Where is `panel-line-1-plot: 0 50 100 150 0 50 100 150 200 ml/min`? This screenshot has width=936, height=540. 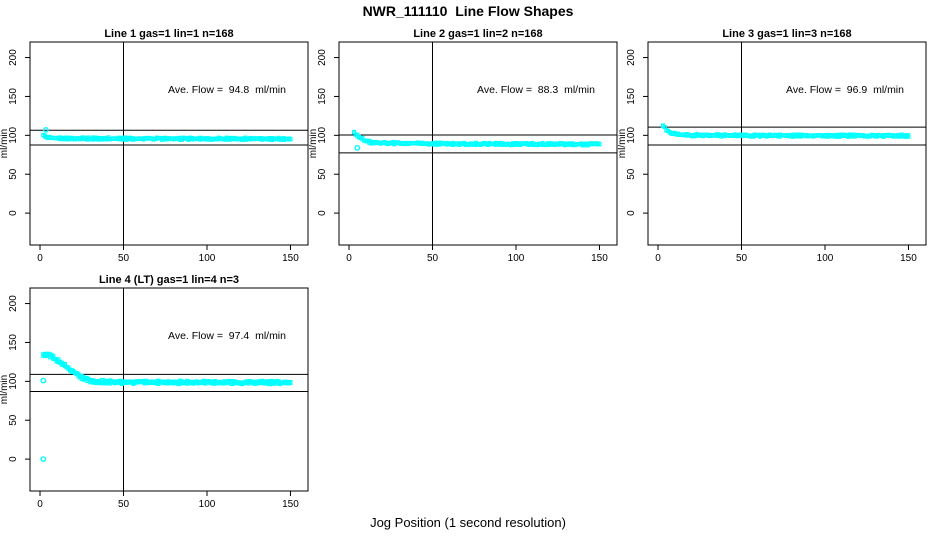
panel-line-1-plot: 0 50 100 150 0 50 100 150 200 ml/min is located at coordinates (154, 152).